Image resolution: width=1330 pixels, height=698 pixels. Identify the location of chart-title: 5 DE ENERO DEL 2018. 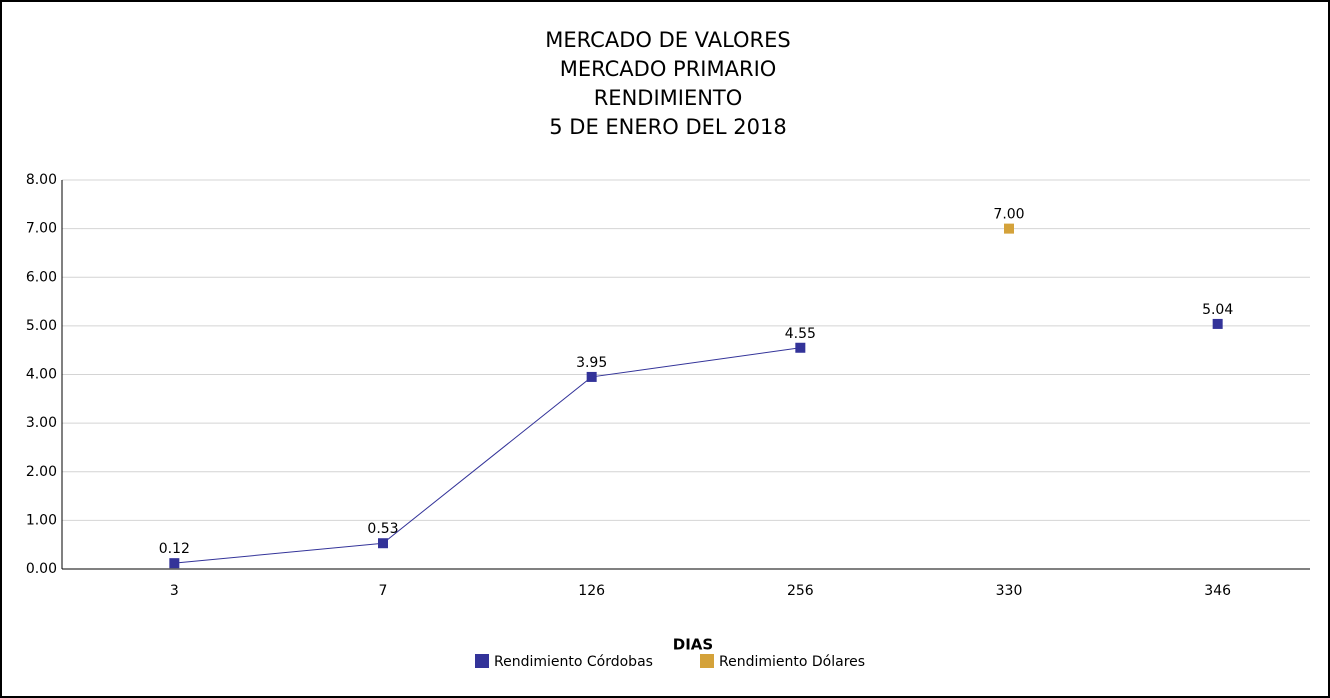
(667, 127).